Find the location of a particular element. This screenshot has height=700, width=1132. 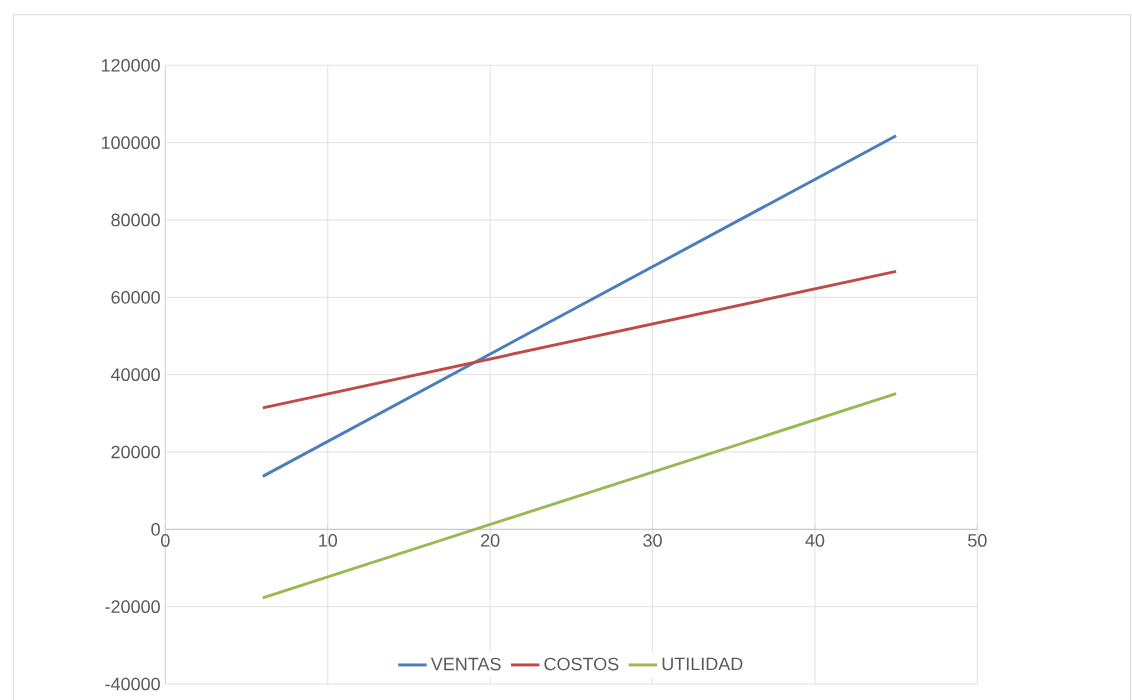

x-tick-label: 40 is located at coordinates (815, 540).